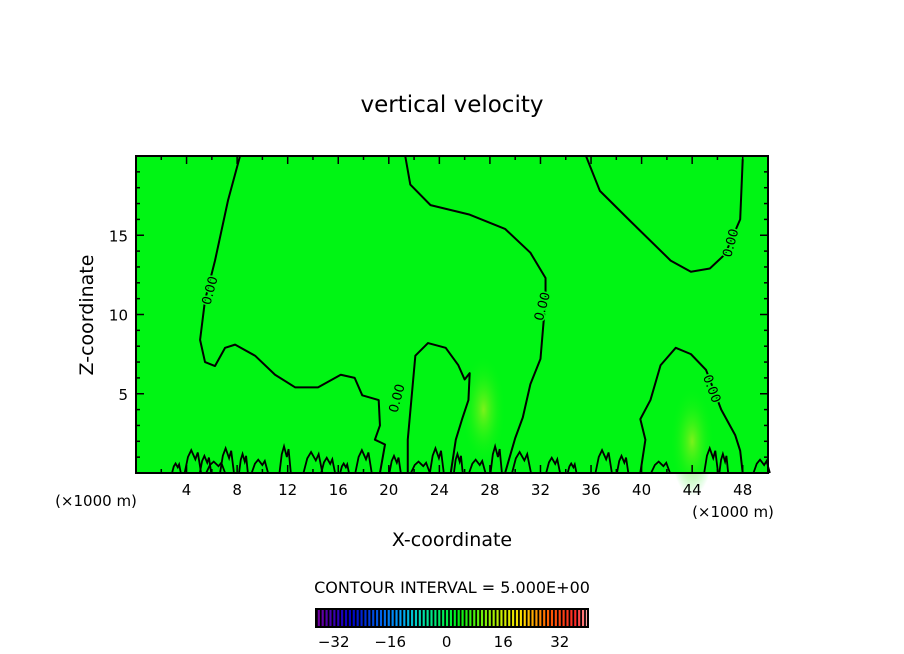  Describe the element at coordinates (733, 512) in the screenshot. I see `x-unit-label: (×1000 m)` at that location.